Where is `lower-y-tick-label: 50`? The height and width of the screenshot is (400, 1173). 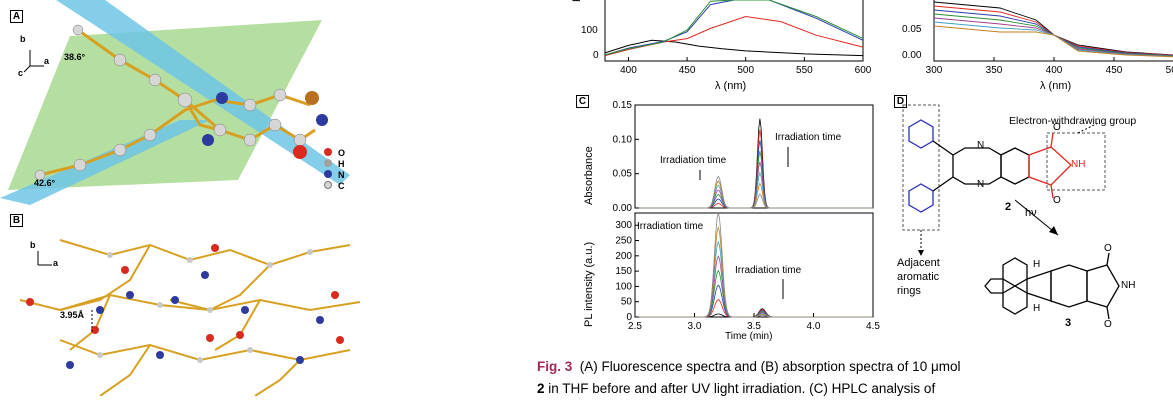
lower-y-tick-label: 50 is located at coordinates (627, 302).